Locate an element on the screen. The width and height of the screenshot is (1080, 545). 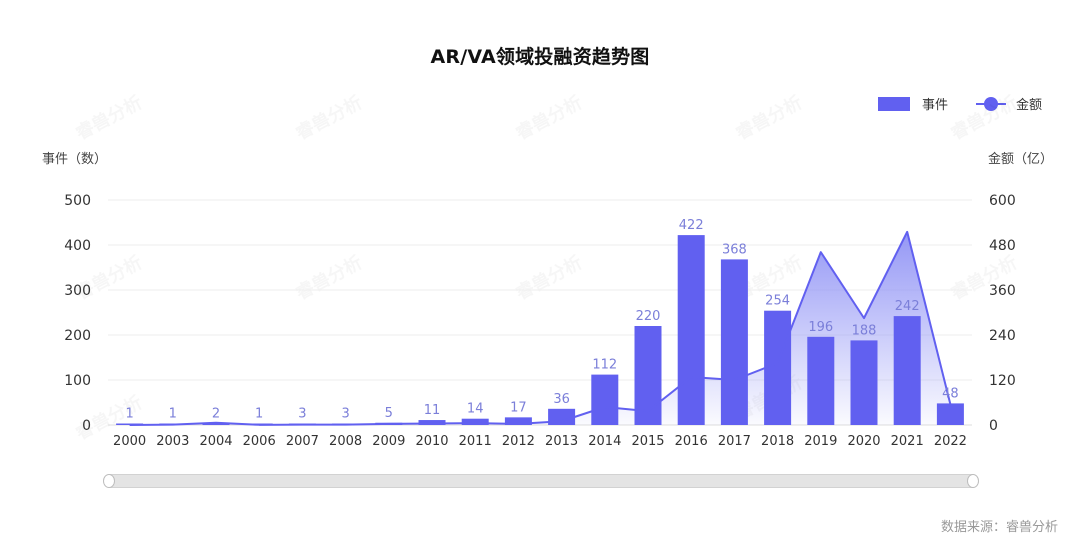
svg-text: 2003 is located at coordinates (172, 441).